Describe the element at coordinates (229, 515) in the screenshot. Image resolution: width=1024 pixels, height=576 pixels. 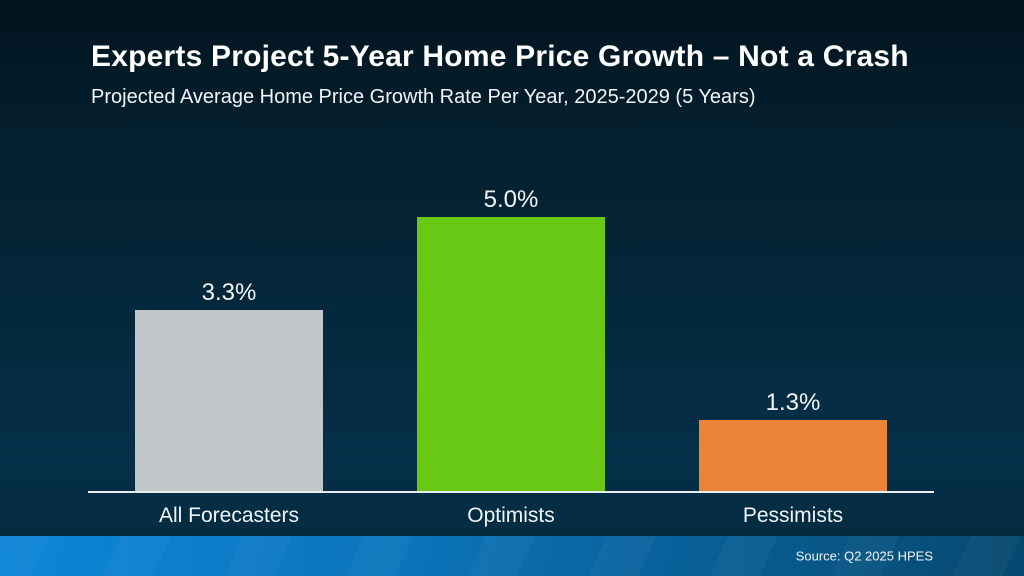
I see `category-label-all-forecasters: All Forecasters` at that location.